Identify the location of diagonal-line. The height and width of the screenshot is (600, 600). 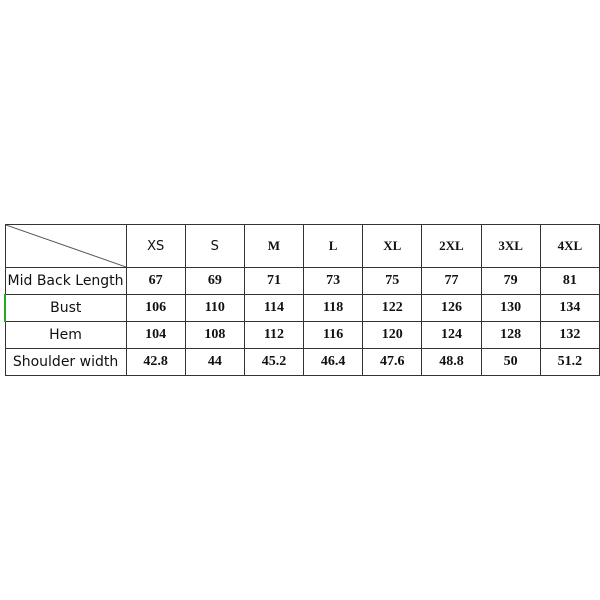
(66, 246).